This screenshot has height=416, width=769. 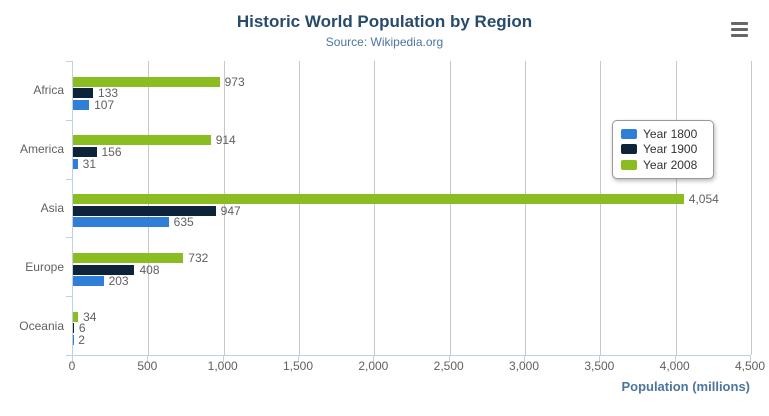 What do you see at coordinates (73, 339) in the screenshot?
I see `bar-year-1800-oceania` at bounding box center [73, 339].